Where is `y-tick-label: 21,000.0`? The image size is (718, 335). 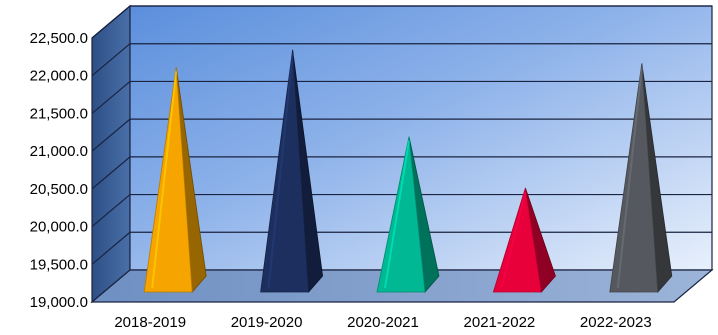
y-tick-label: 21,000.0 is located at coordinates (59, 151).